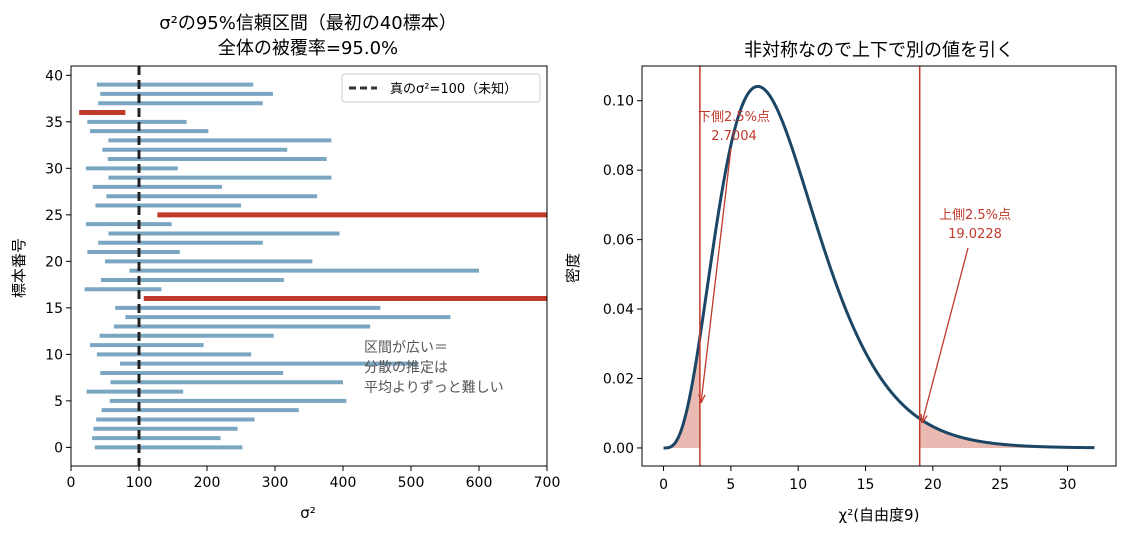 This screenshot has height=537, width=1131. What do you see at coordinates (734, 136) in the screenshot?
I see `lower-quantile-value: 2.7004` at bounding box center [734, 136].